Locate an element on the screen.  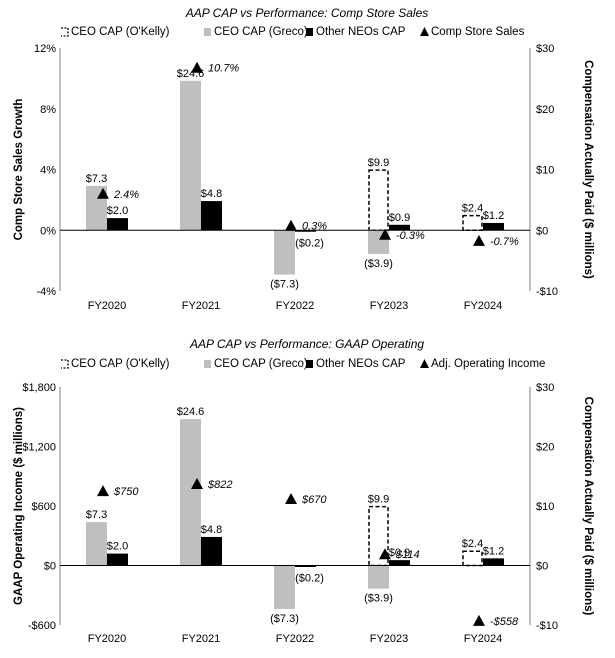
marker-data-label: 2.4% is located at coordinates (126, 195).